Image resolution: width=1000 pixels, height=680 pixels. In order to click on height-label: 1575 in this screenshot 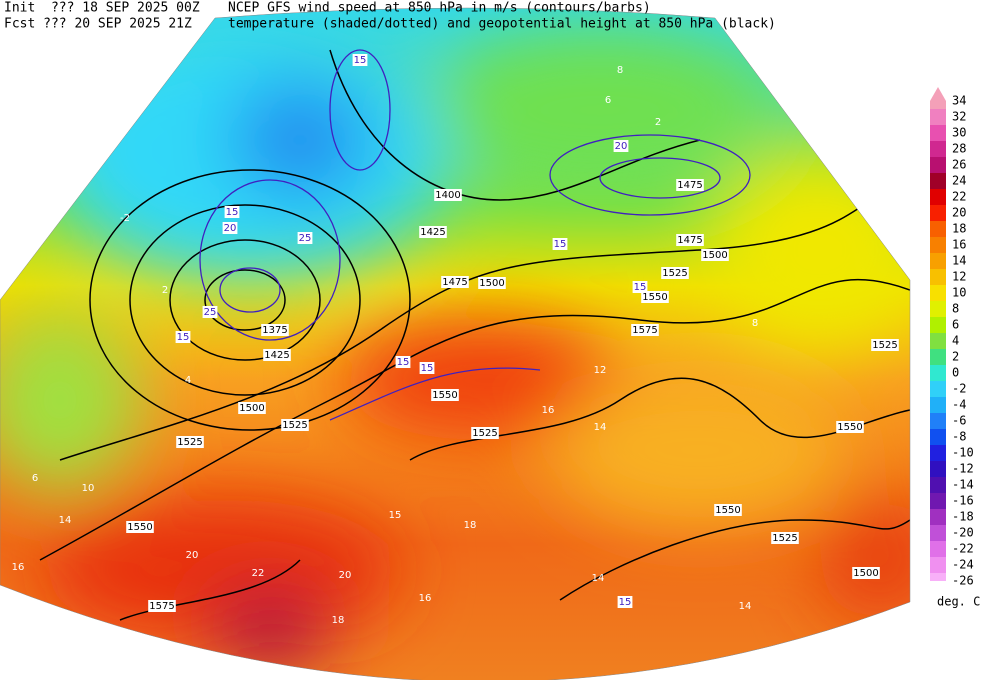, I will do `click(644, 330)`.